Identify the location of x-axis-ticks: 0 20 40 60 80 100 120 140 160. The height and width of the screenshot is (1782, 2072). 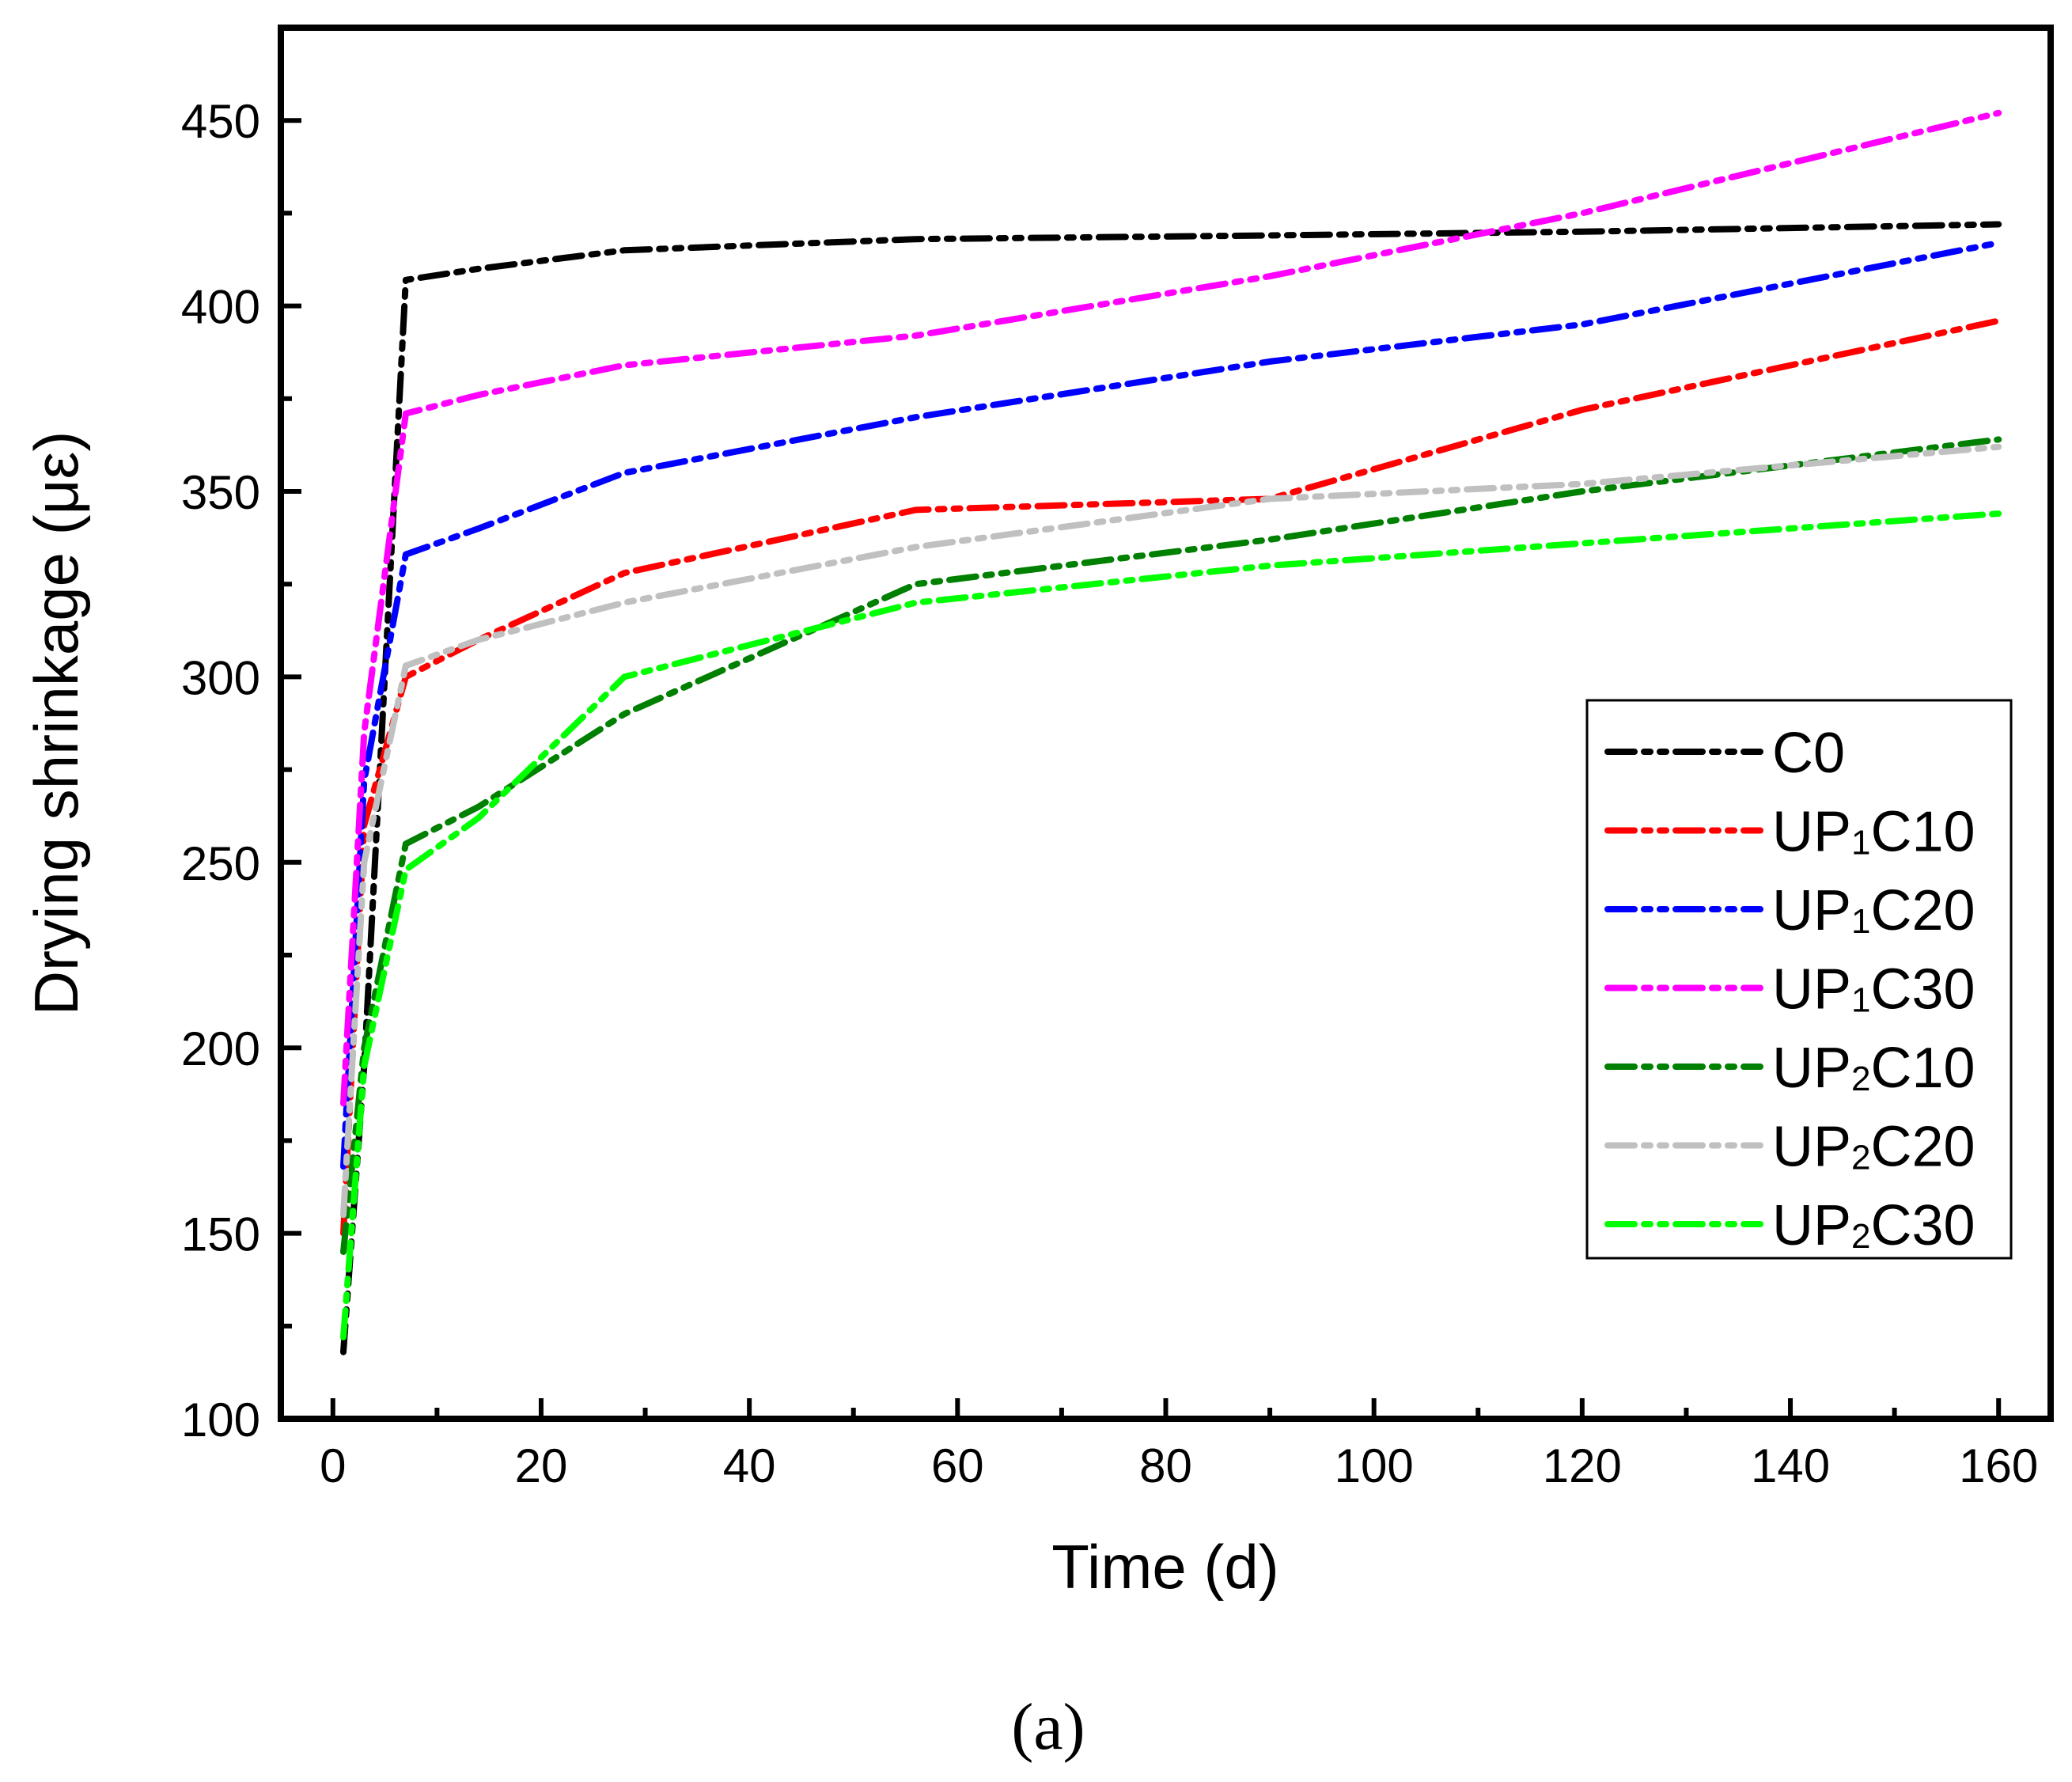
(1179, 1445).